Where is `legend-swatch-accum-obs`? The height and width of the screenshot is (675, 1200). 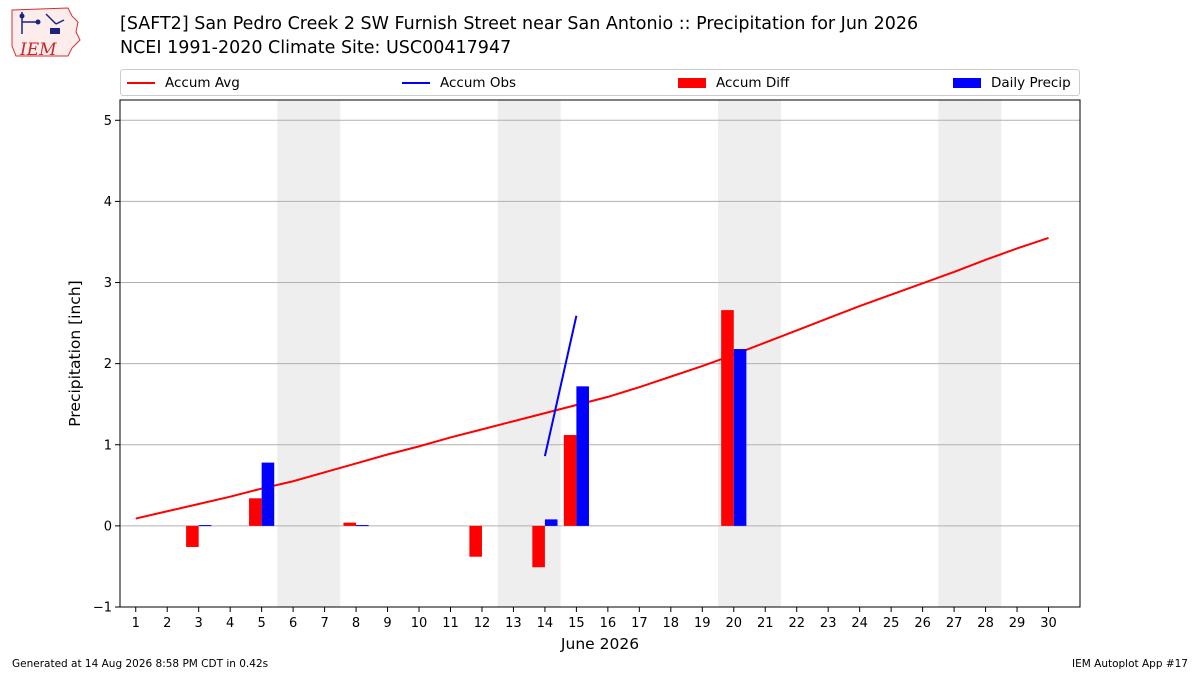 legend-swatch-accum-obs is located at coordinates (416, 82).